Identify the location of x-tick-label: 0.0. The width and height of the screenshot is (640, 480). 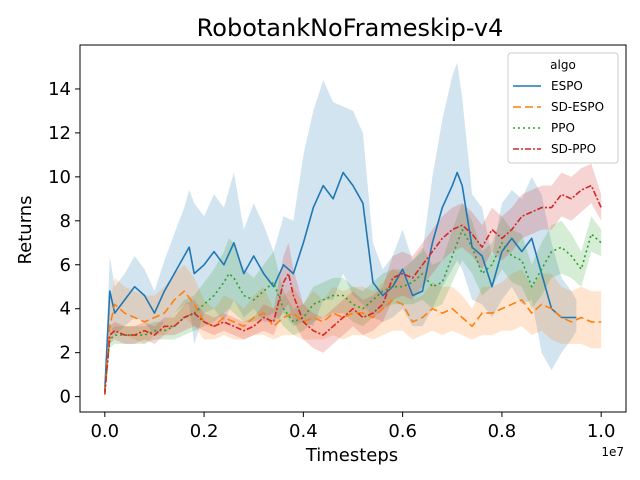
(104, 431).